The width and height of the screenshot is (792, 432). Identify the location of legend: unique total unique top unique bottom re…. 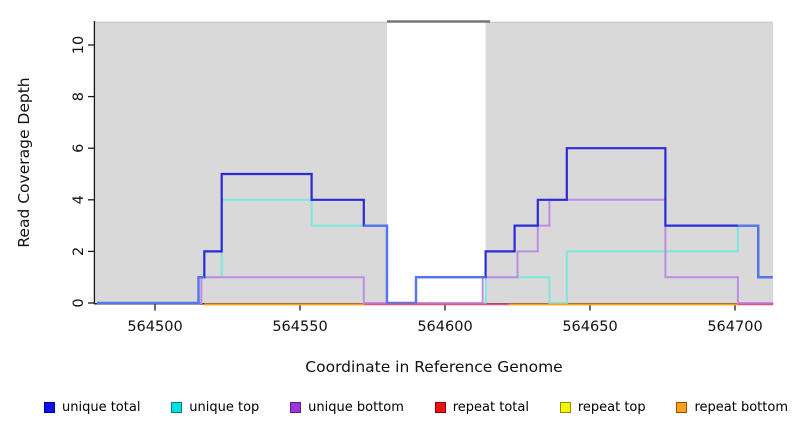
(416, 407).